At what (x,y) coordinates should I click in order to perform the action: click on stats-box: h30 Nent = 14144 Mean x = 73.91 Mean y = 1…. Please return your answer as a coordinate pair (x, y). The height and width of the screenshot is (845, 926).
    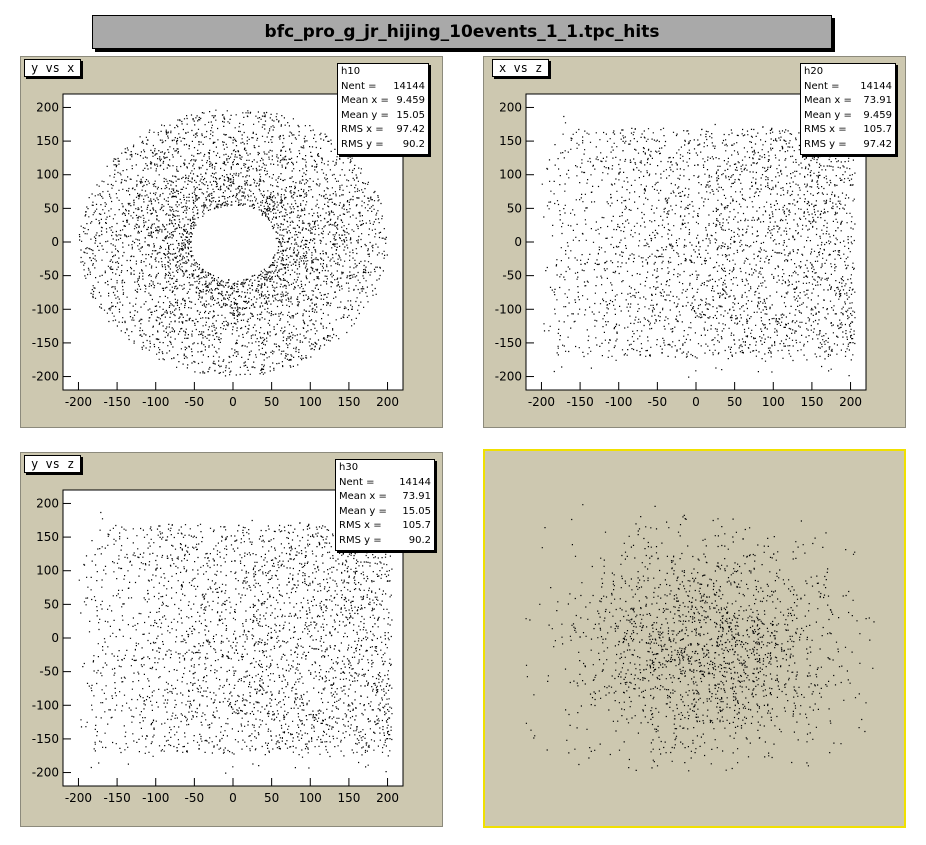
    Looking at the image, I should click on (385, 505).